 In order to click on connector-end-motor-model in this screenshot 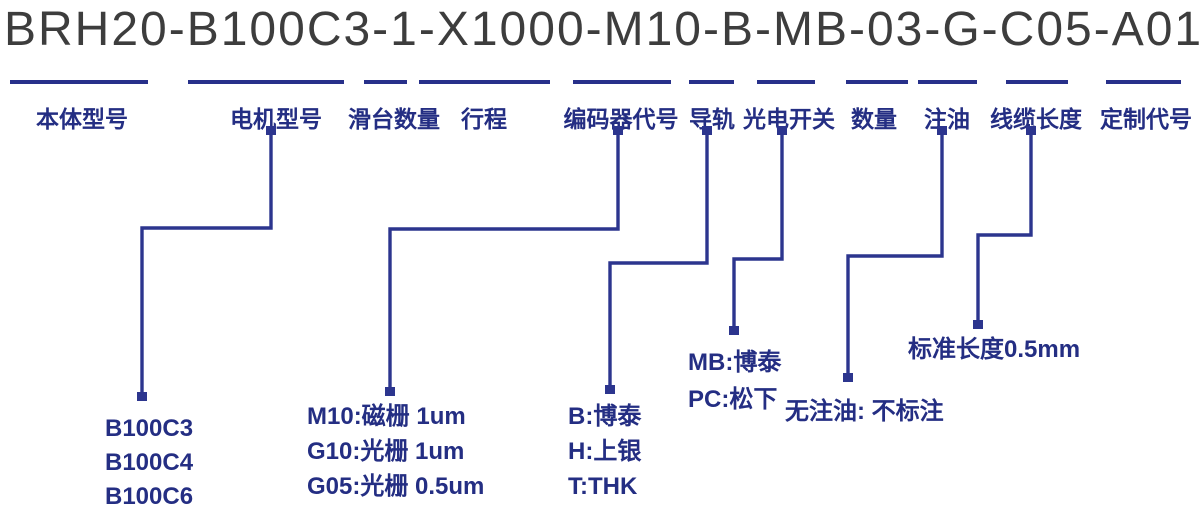, I will do `click(142, 396)`.